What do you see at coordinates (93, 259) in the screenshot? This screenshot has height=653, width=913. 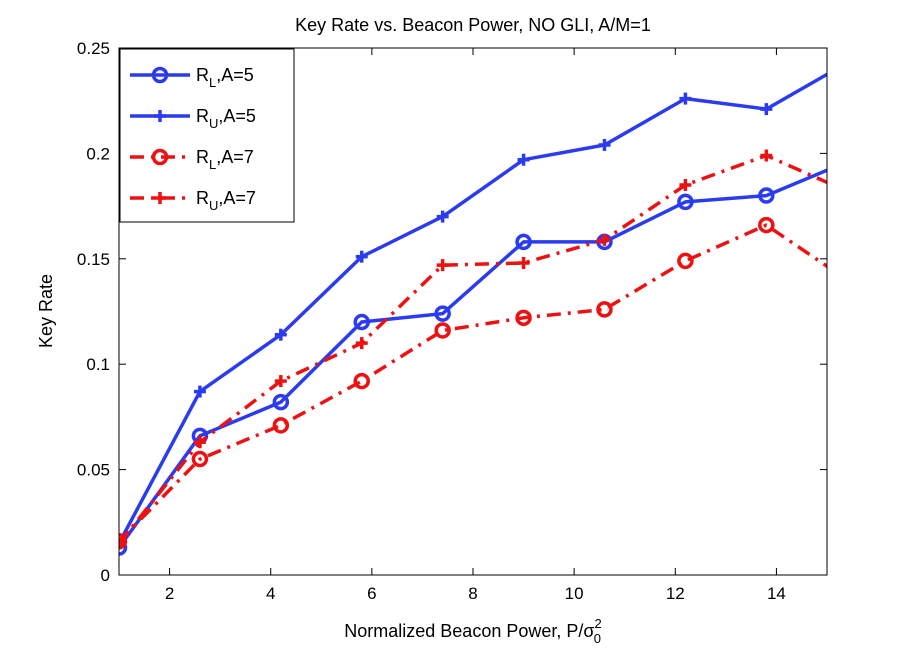 I see `y-tick-label: 0.15` at bounding box center [93, 259].